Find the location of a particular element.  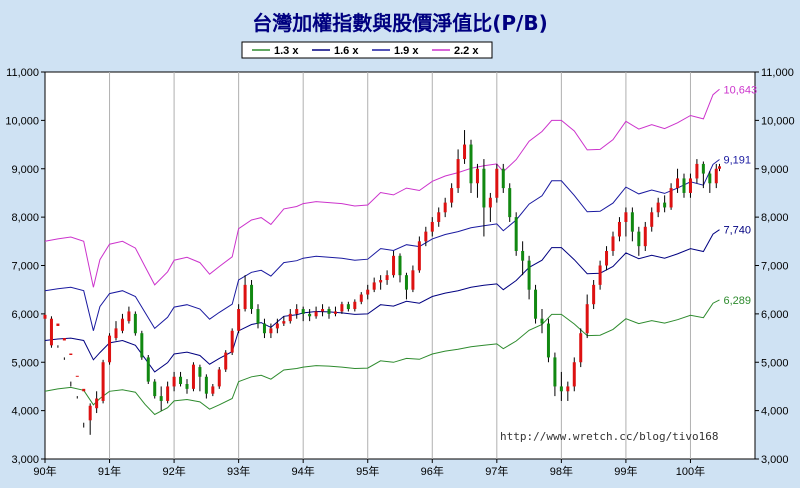

legend: 1.3 x 1.6 x 1.9 x 2.2 x is located at coordinates (367, 50).